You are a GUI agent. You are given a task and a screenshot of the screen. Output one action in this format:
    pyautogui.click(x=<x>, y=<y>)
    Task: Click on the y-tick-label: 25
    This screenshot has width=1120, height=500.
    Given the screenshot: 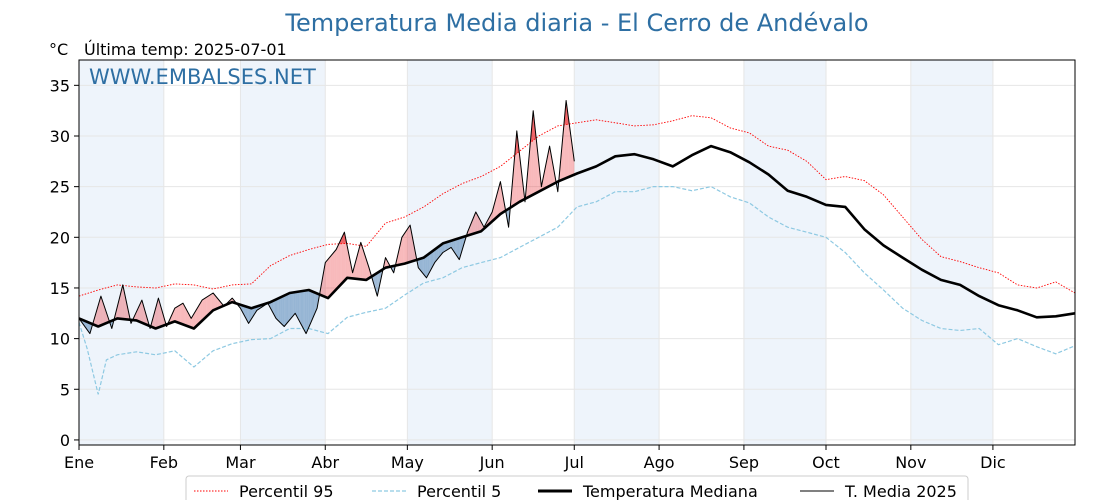 What is the action you would take?
    pyautogui.click(x=60, y=187)
    